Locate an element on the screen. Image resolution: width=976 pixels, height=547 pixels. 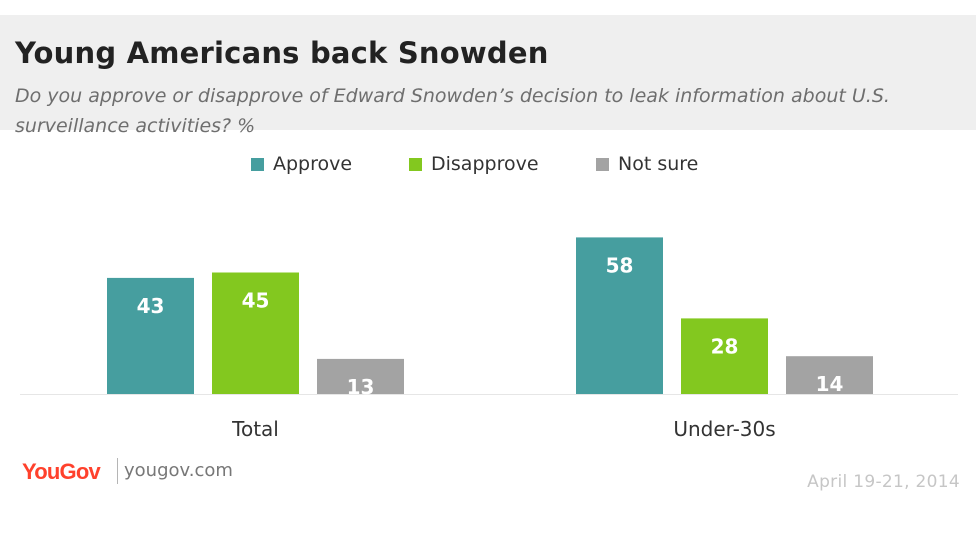
survey-date: April 19-21, 2014 is located at coordinates (883, 482).